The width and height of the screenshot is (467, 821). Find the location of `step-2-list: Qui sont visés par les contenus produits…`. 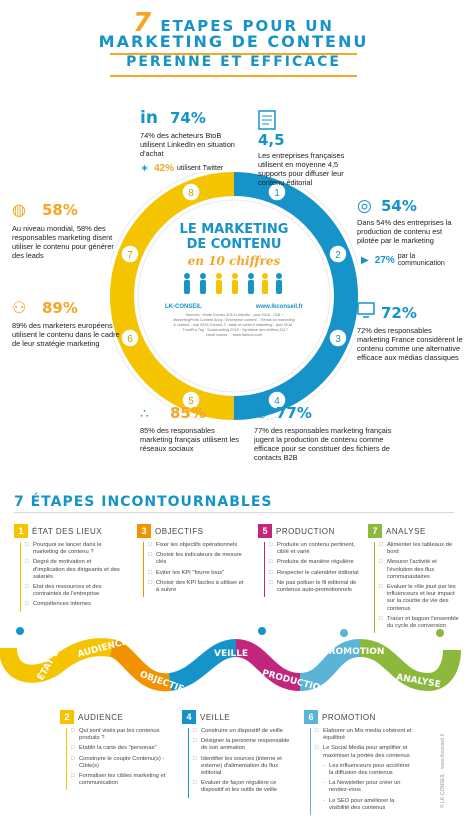

step-2-list: Qui sont visés par les contenus produits… is located at coordinates (120, 759).